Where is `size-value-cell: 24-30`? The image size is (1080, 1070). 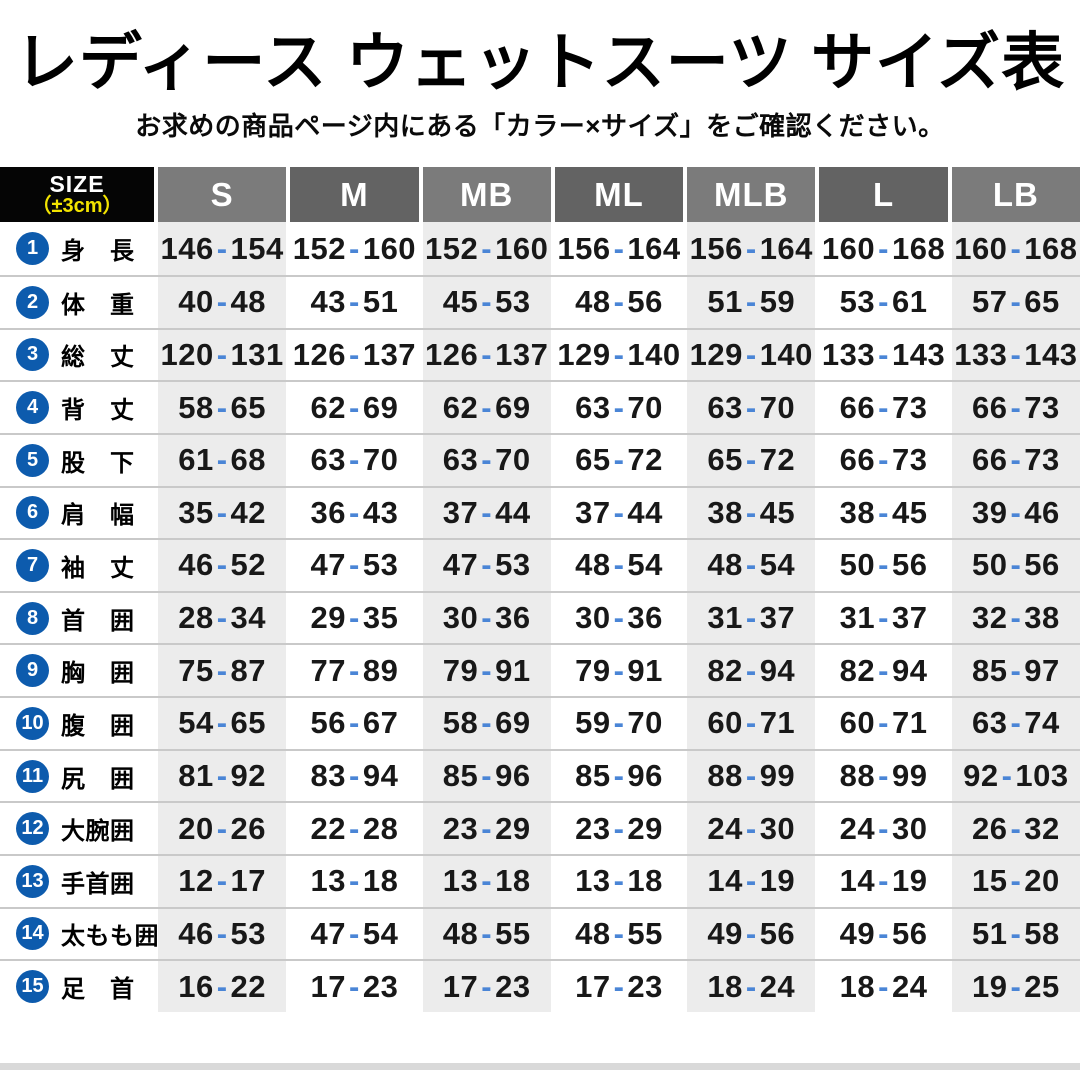
size-value-cell: 24-30 is located at coordinates (751, 829).